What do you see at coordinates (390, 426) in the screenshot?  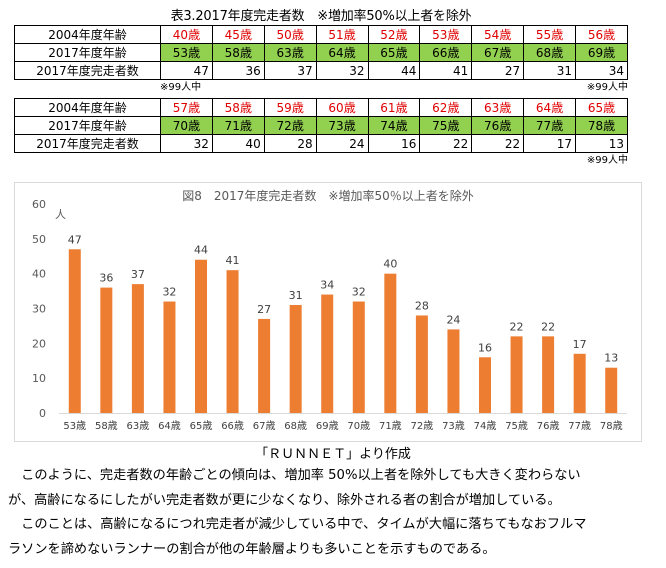 I see `x-tick-label: 71歳` at bounding box center [390, 426].